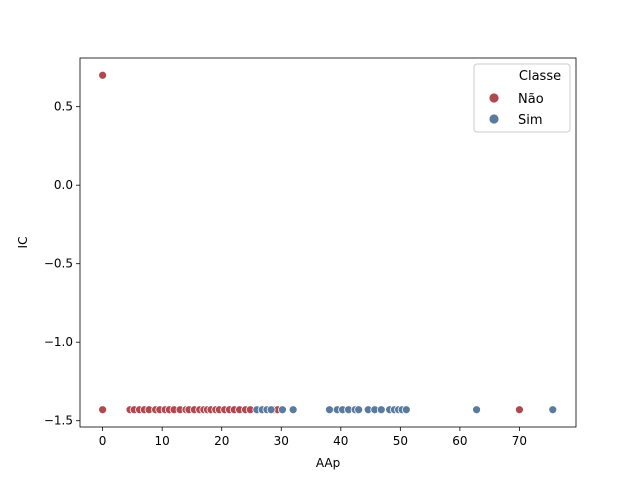 This screenshot has height=485, width=640. Describe the element at coordinates (494, 98) in the screenshot. I see `legend-marker-no` at that location.